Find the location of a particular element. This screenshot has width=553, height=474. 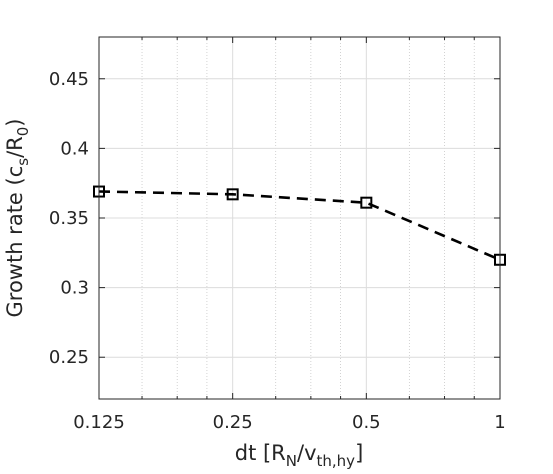

x-tick-label: 1 is located at coordinates (499, 422).